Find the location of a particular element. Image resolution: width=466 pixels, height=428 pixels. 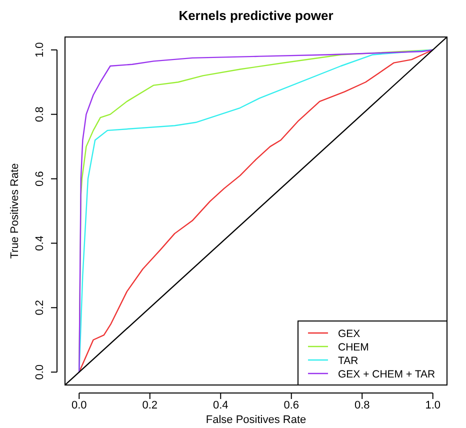

legend-label: GEX + CHEM + TAR is located at coordinates (387, 374).